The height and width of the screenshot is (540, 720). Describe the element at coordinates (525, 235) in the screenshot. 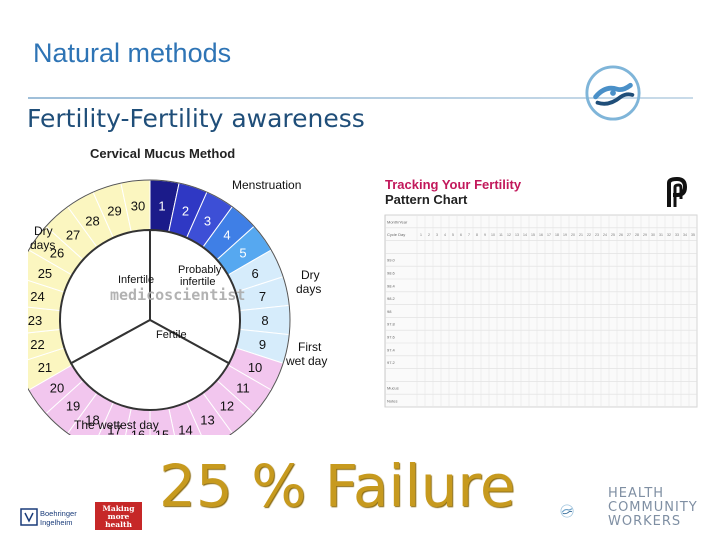

I see `grid-cycle-day: 14` at that location.